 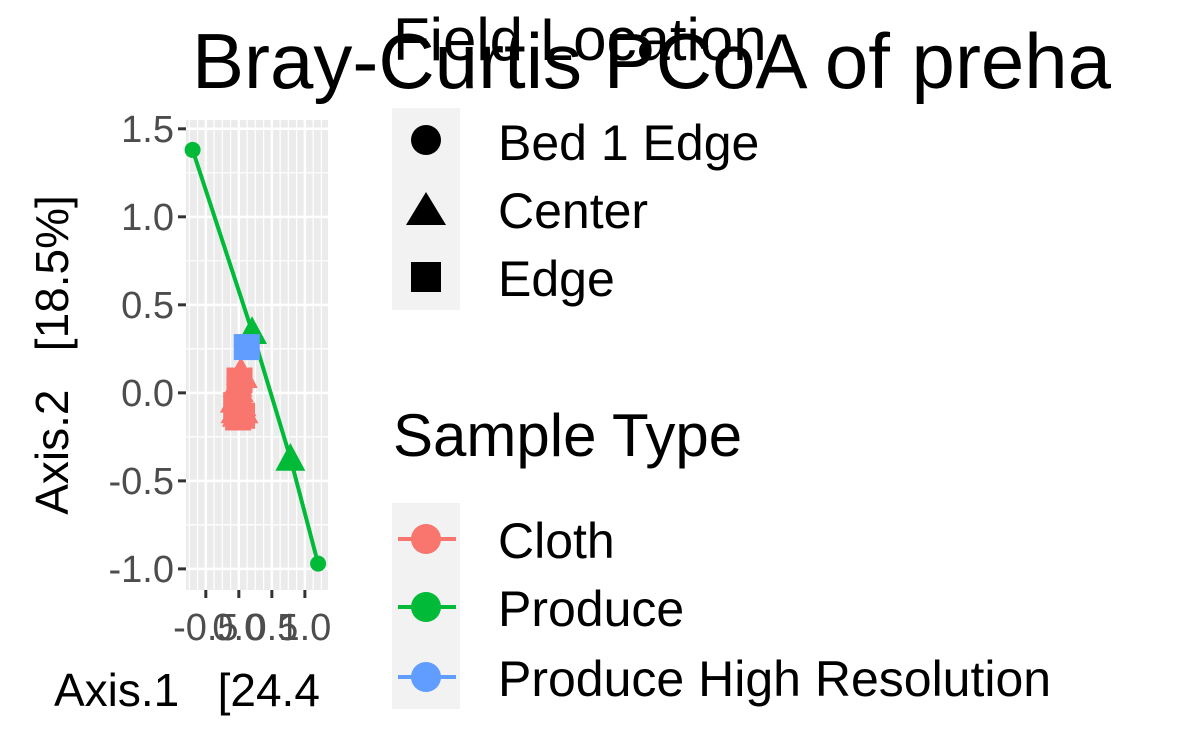 What do you see at coordinates (141, 570) in the screenshot?
I see `y-tick-label: -1.0` at bounding box center [141, 570].